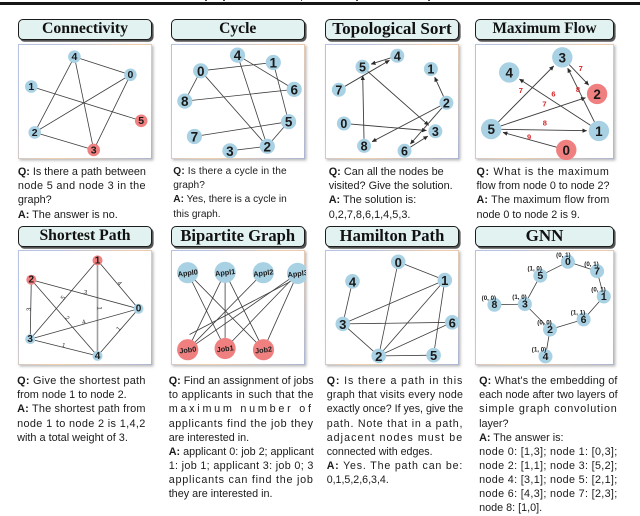 This screenshot has height=516, width=640. Describe the element at coordinates (224, 272) in the screenshot. I see `svg-text: Appl1` at that location.